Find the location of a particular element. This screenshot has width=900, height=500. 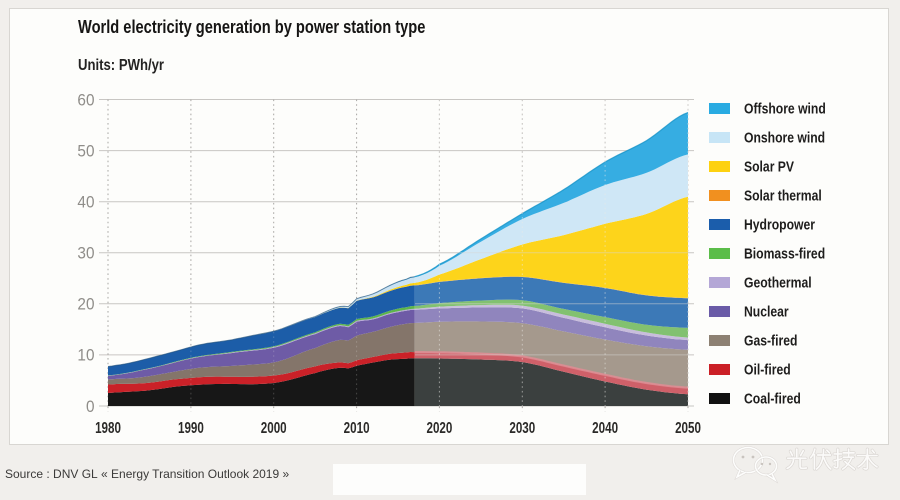

svg-text: 1980 is located at coordinates (108, 427).